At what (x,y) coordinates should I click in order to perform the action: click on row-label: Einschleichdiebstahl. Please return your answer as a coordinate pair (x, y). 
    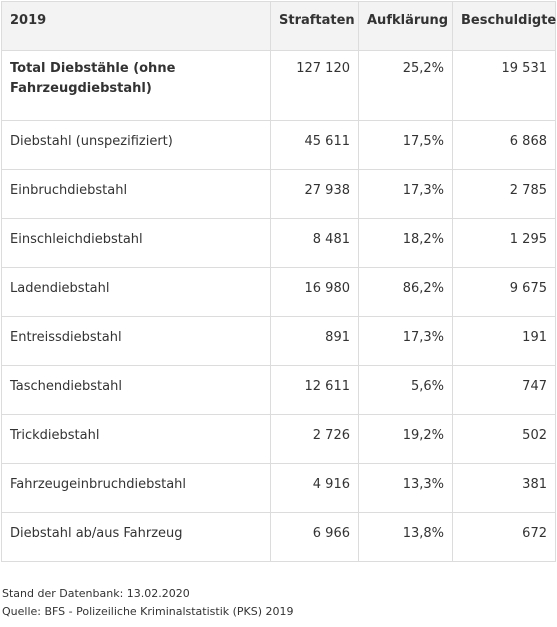
    Looking at the image, I should click on (136, 243).